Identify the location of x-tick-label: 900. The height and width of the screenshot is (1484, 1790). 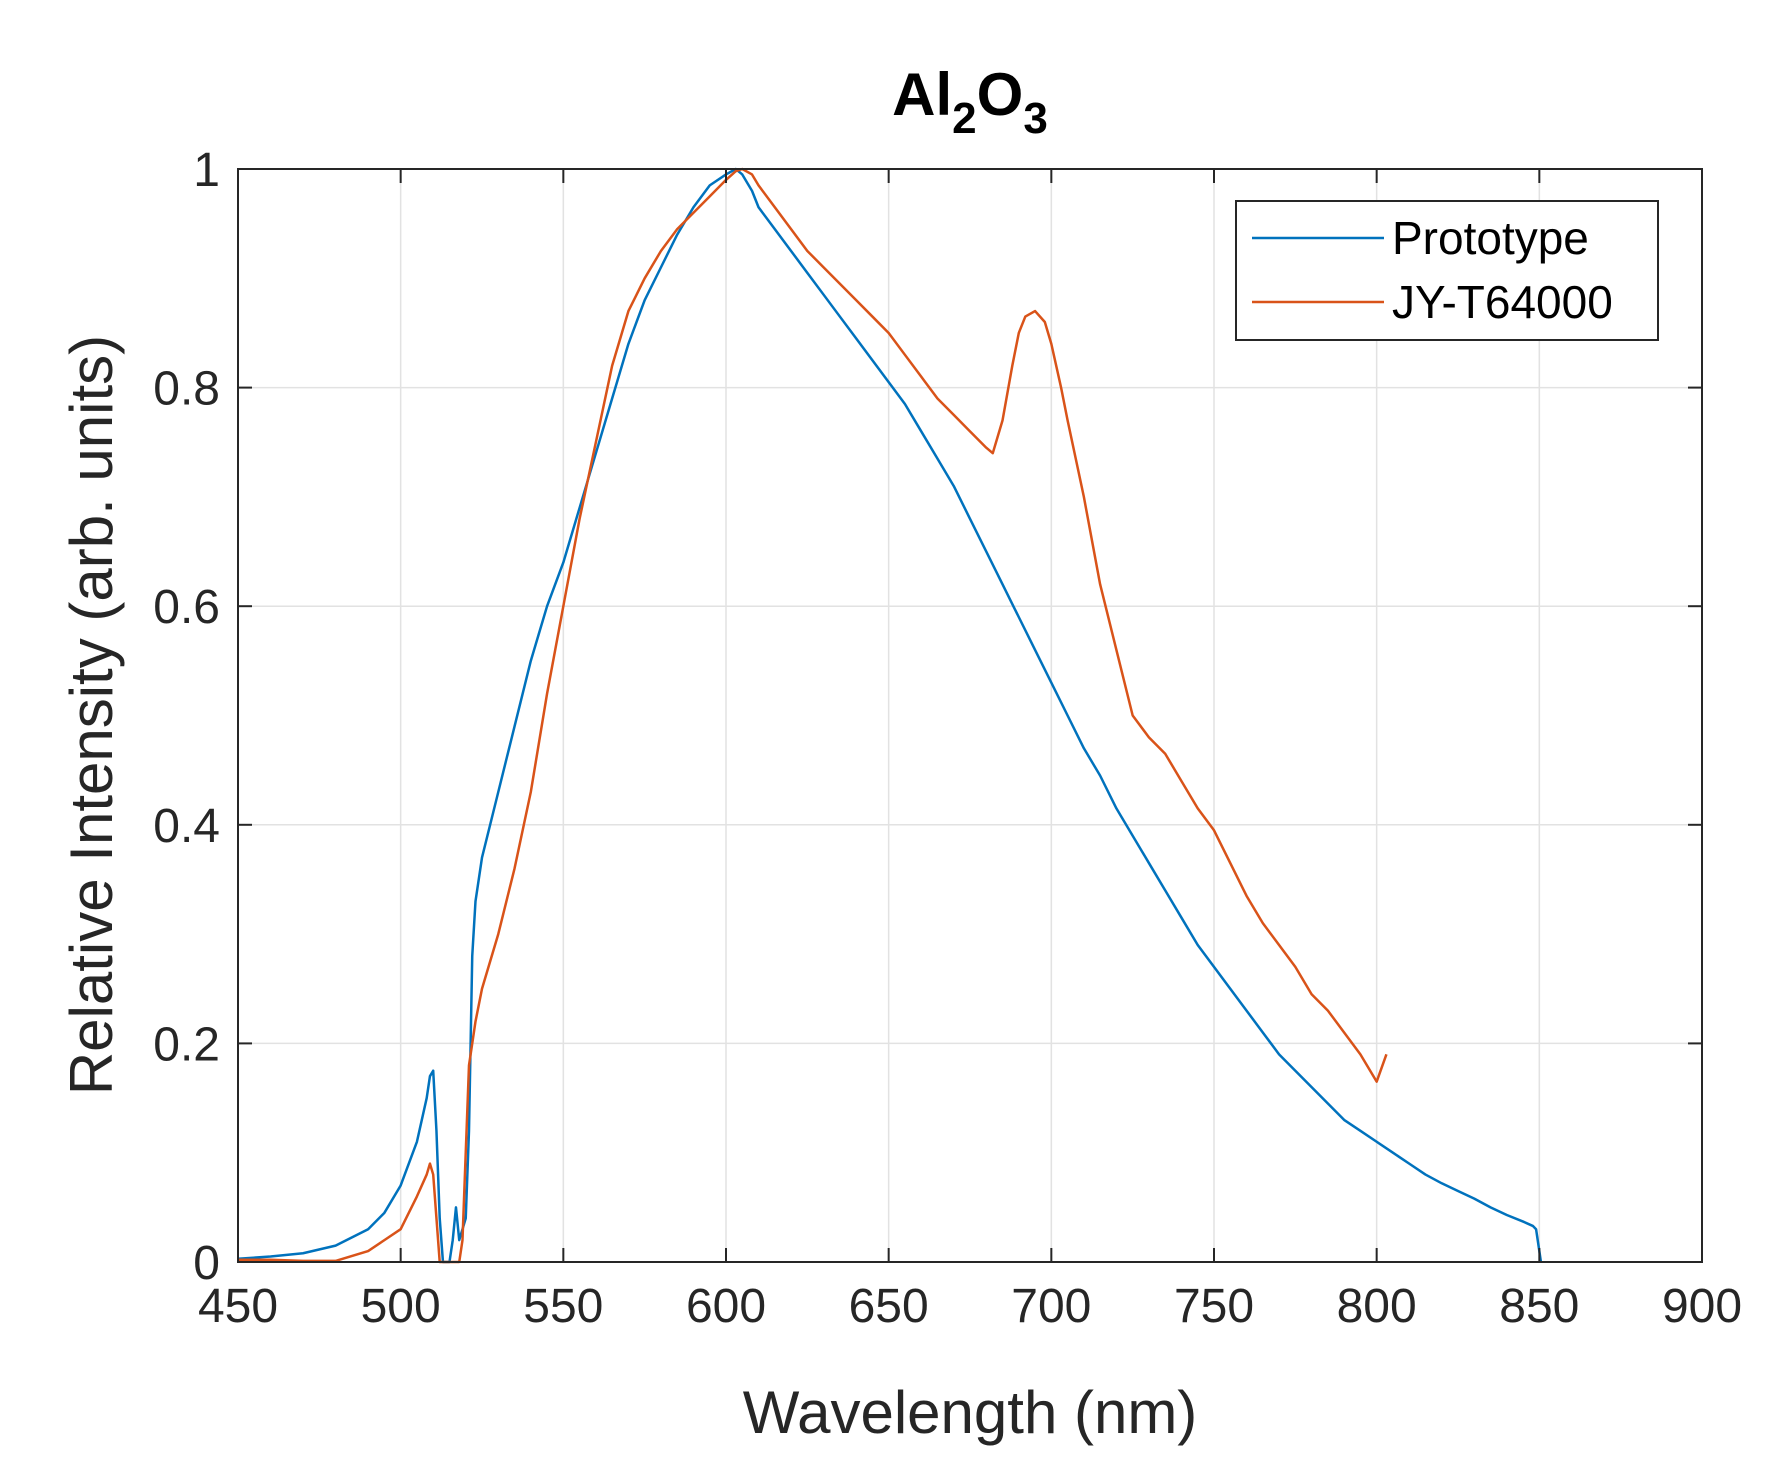
(1702, 1306).